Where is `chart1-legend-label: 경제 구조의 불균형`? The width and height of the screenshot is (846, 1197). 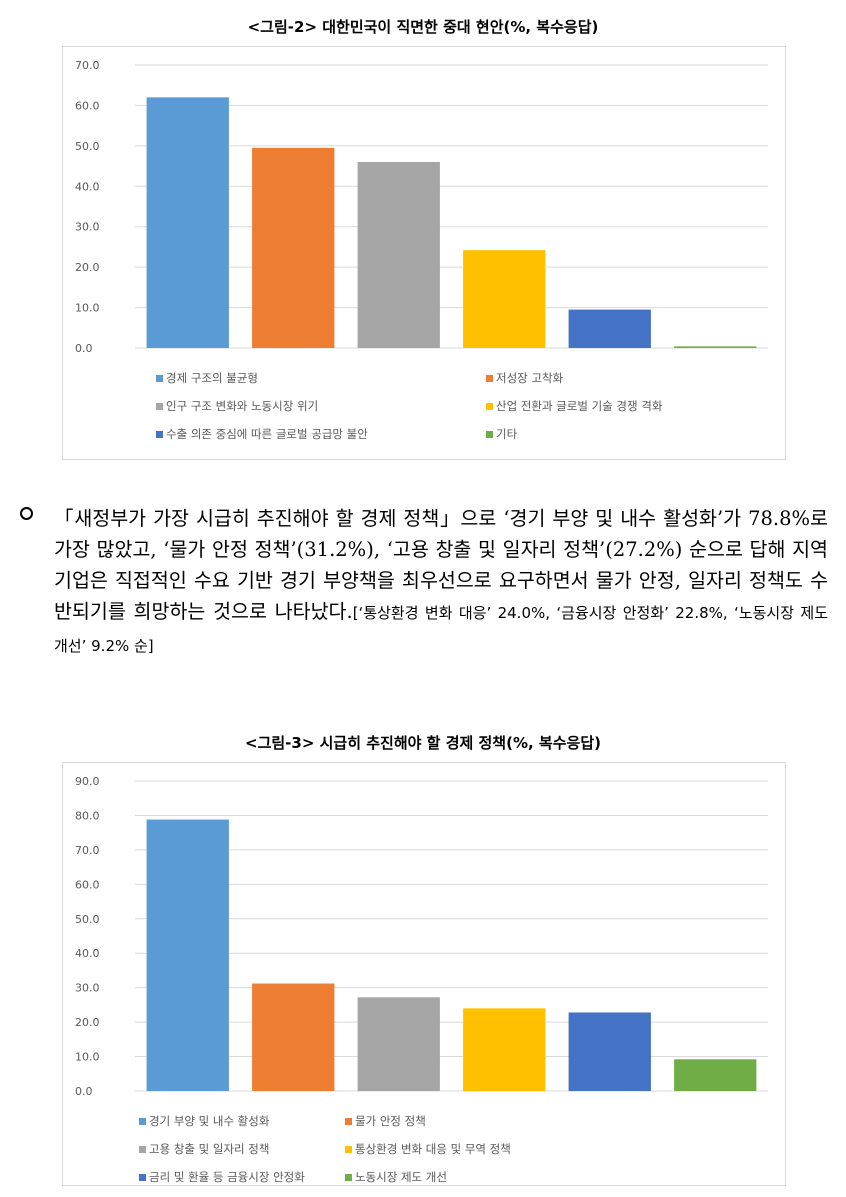
chart1-legend-label: 경제 구조의 불균형 is located at coordinates (212, 378).